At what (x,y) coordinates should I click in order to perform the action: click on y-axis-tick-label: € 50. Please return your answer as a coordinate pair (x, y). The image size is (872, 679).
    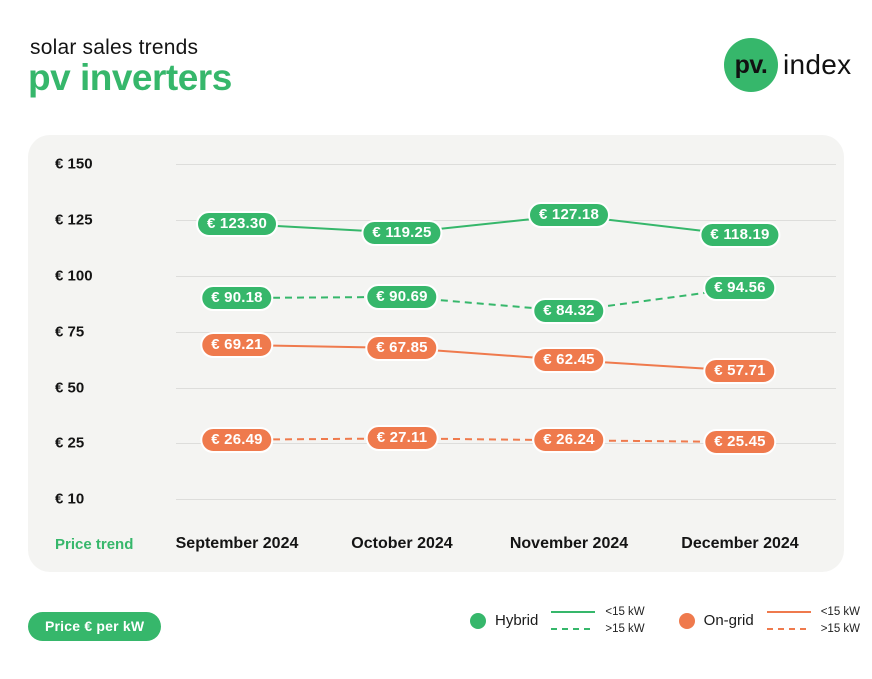
    Looking at the image, I should click on (70, 388).